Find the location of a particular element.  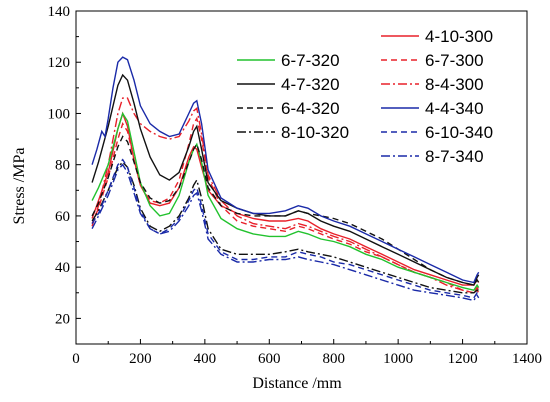

legend-item-6-10-340: 6-10-340 is located at coordinates (437, 132).